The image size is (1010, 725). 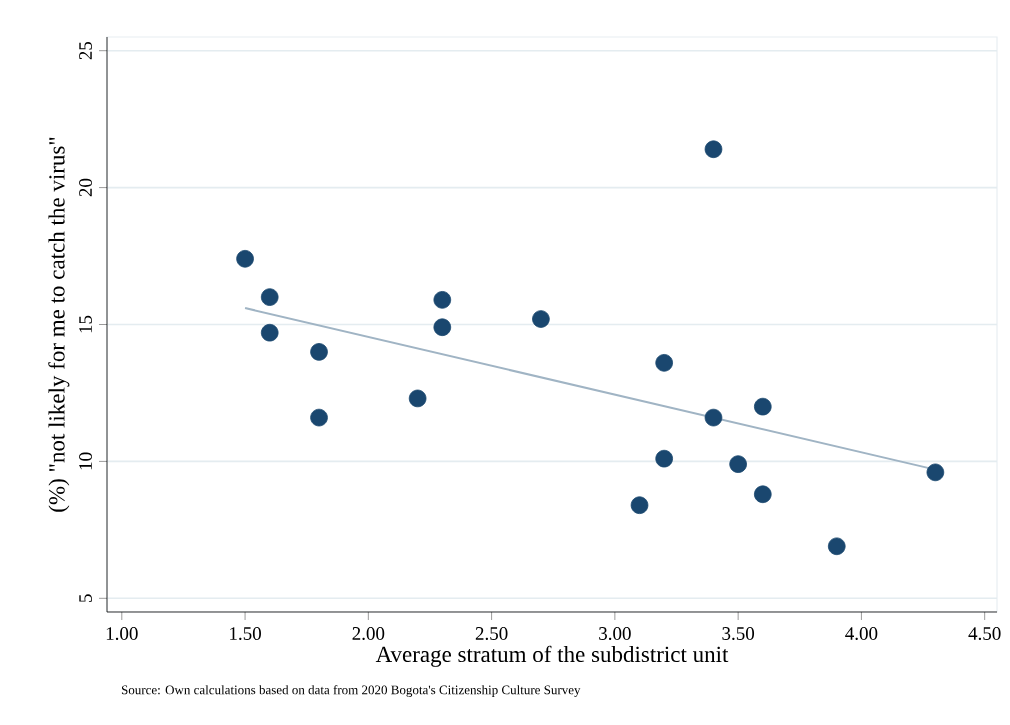 I want to click on x-tick-label: 1.50, so click(x=245, y=633).